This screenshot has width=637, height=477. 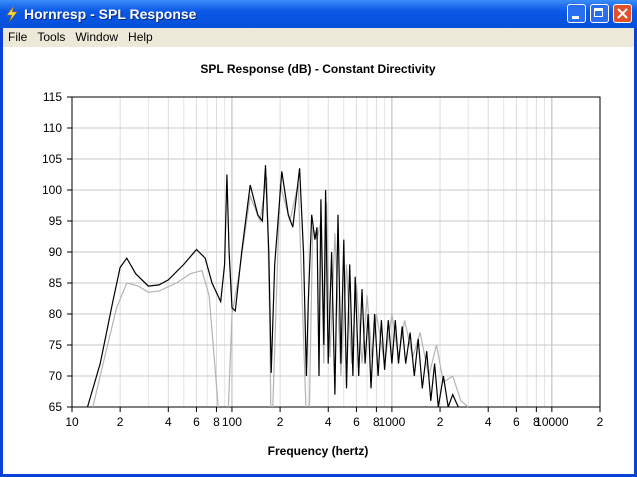 I want to click on y-tick-label: 70, so click(x=56, y=376).